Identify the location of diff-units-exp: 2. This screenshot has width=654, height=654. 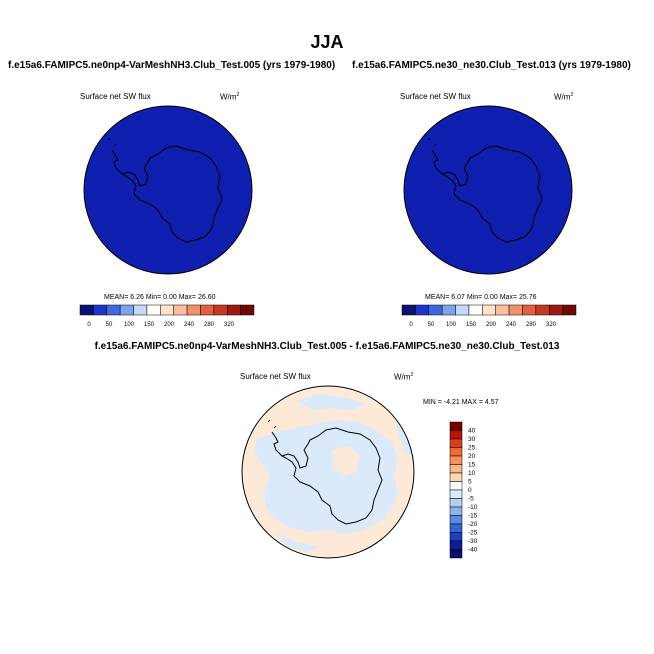
(412, 375).